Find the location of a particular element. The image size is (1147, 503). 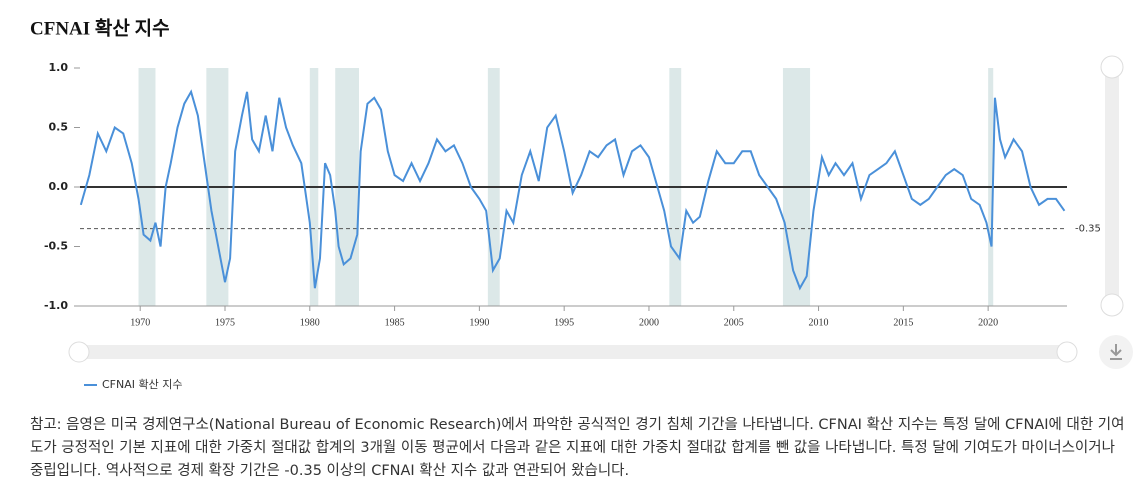

y-tick-label: 1.0 is located at coordinates (59, 67).